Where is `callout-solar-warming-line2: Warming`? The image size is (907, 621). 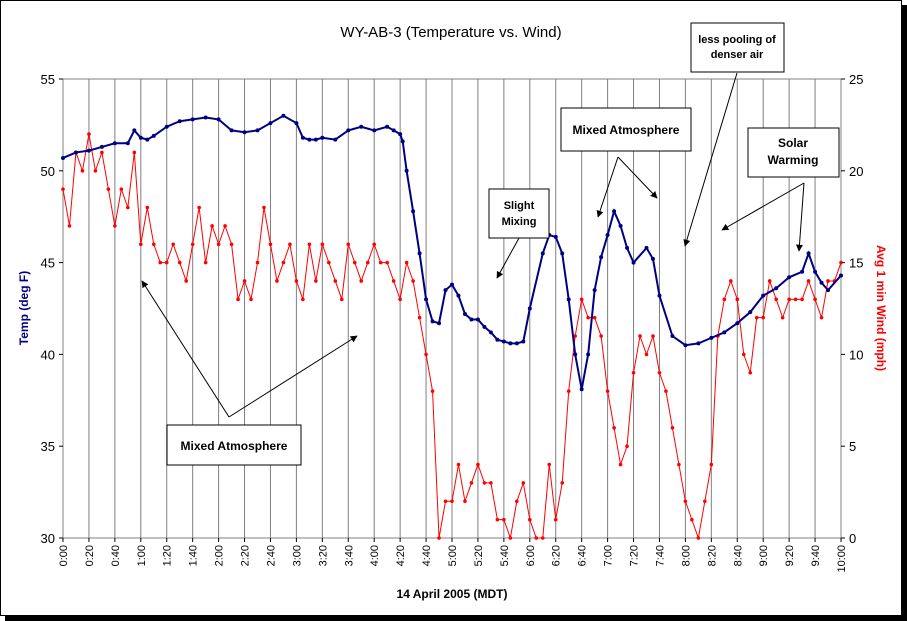 callout-solar-warming-line2: Warming is located at coordinates (793, 160).